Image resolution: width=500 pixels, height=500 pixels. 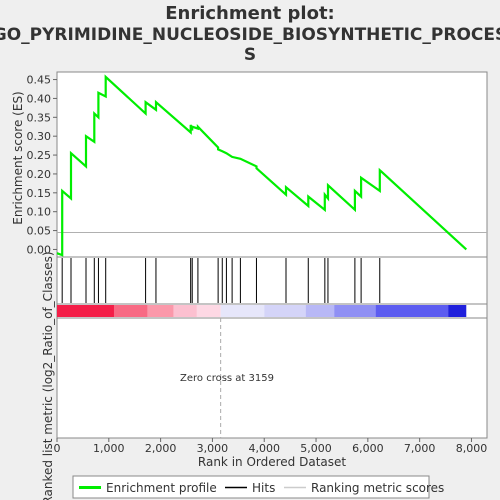 I want to click on x-tick-label: 3,000, so click(x=213, y=448).